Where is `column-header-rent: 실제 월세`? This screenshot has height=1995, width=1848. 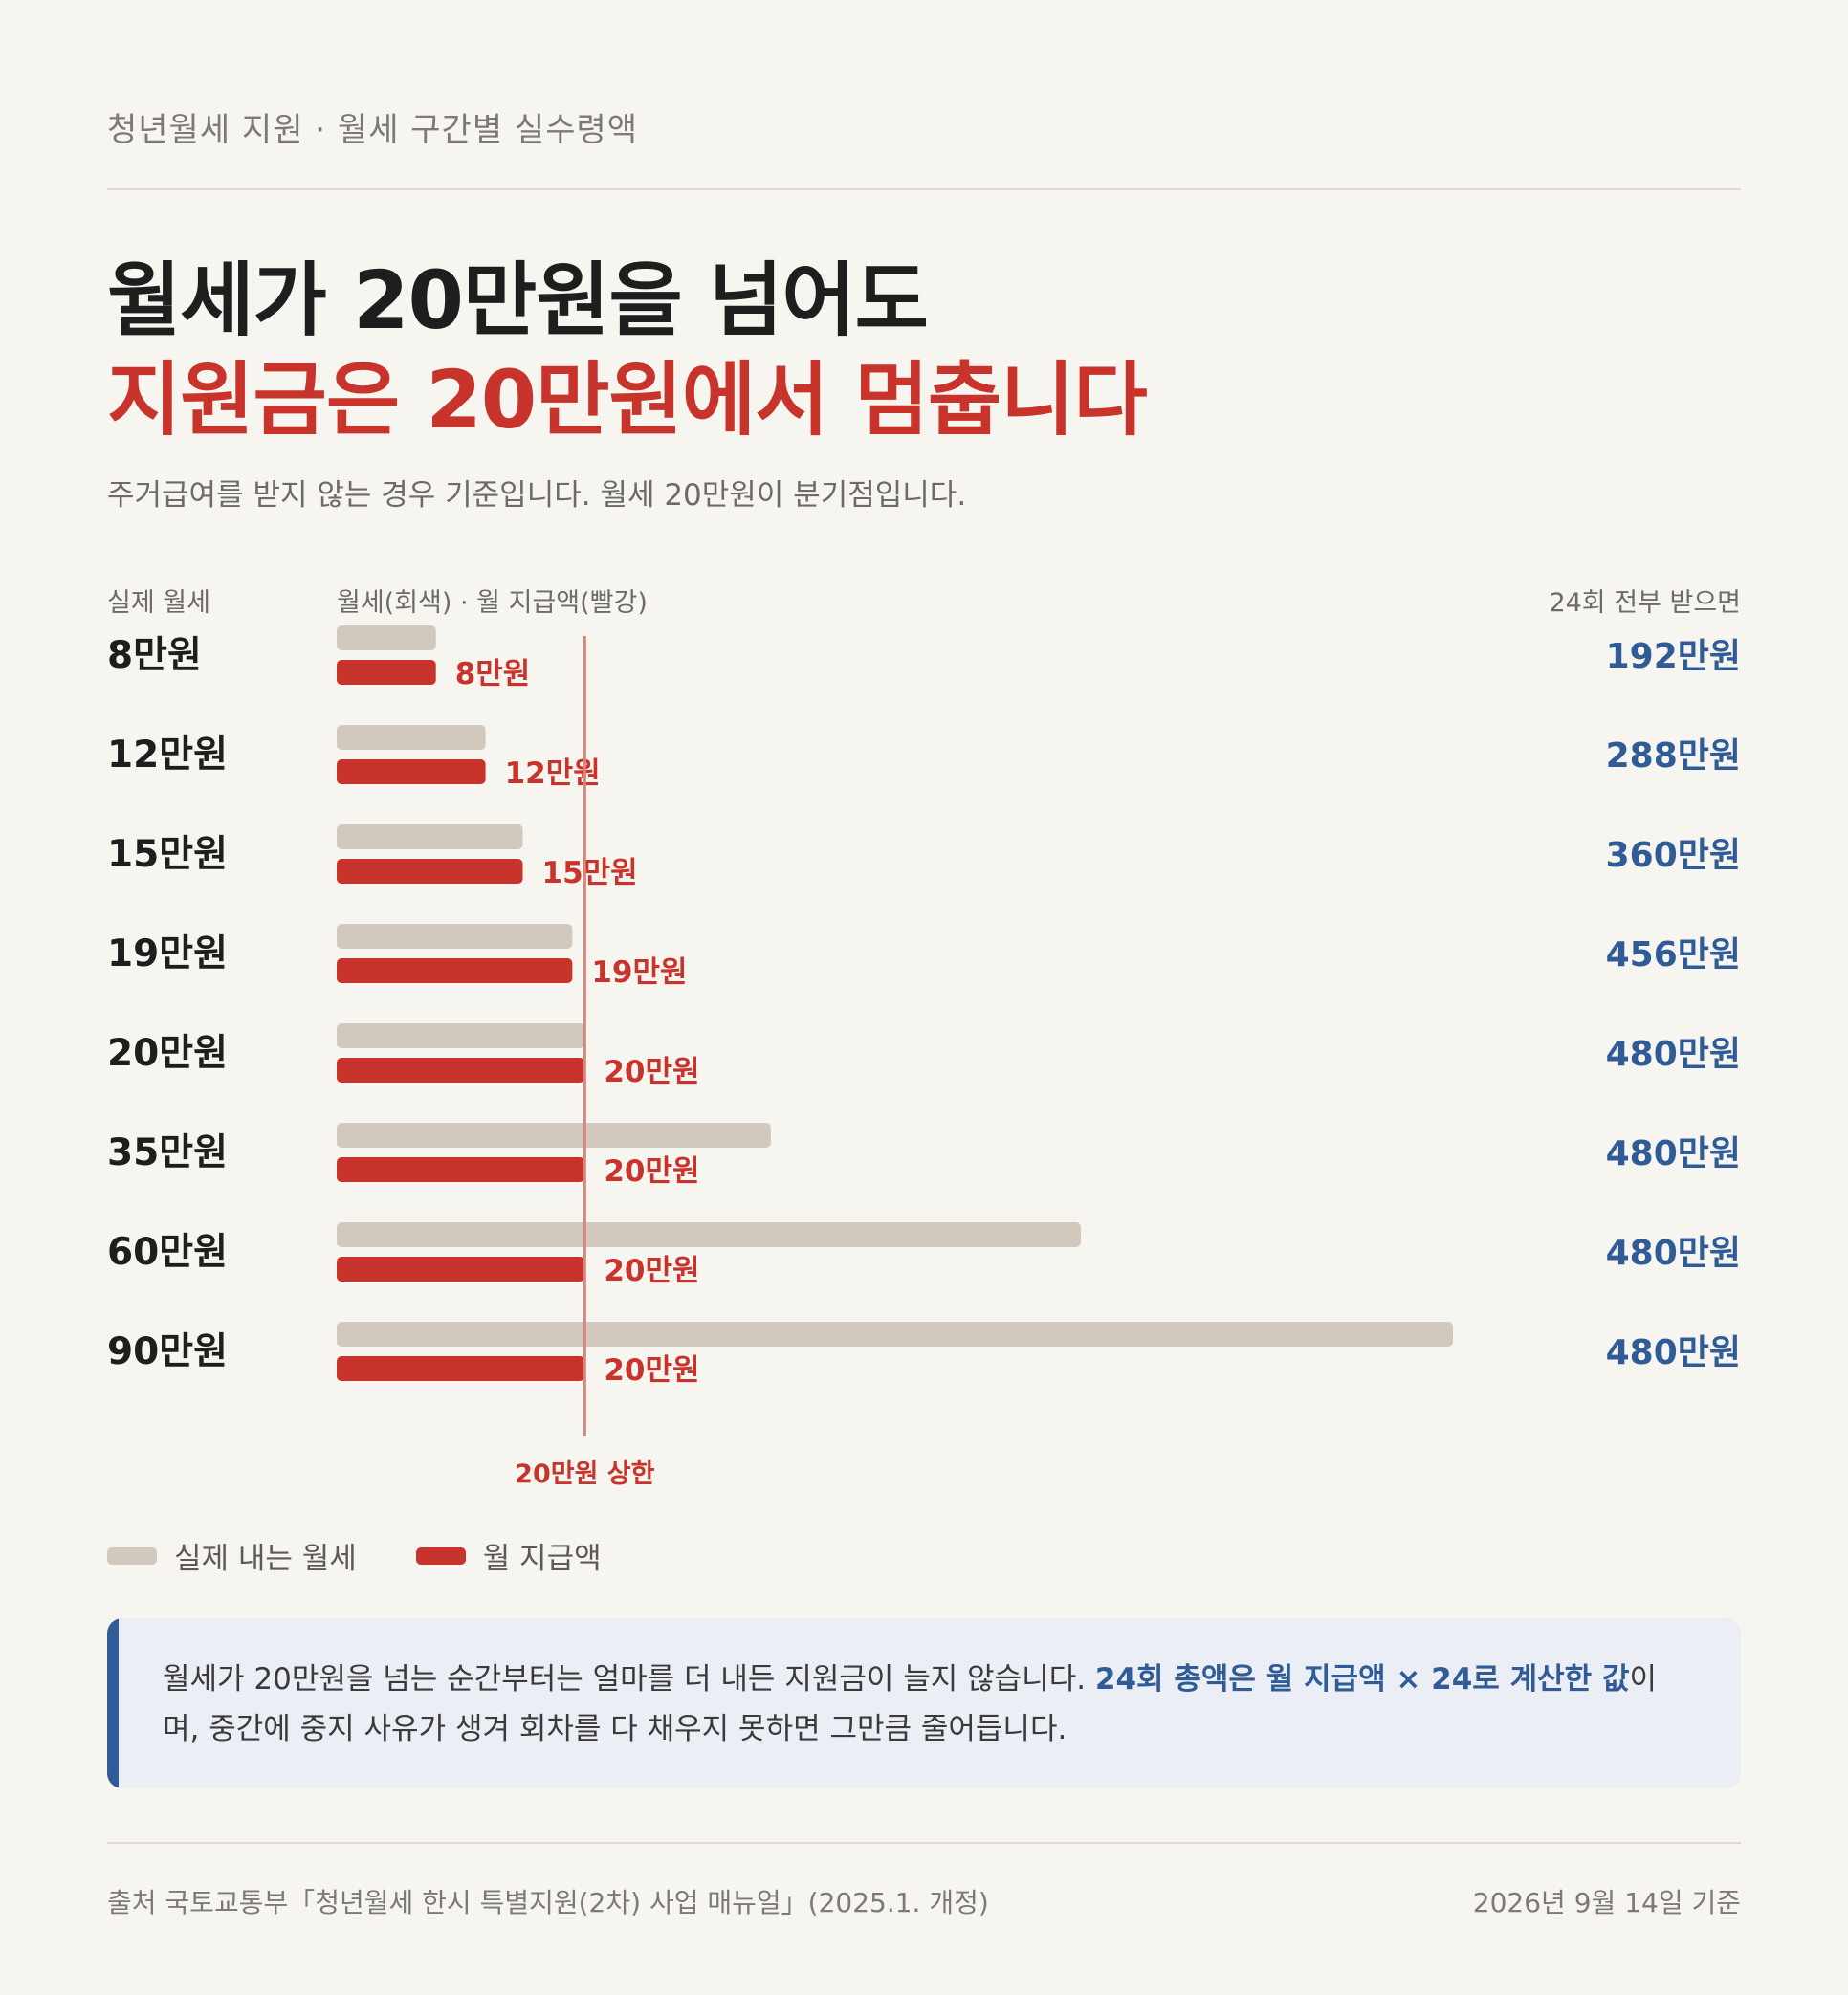 column-header-rent: 실제 월세 is located at coordinates (158, 603).